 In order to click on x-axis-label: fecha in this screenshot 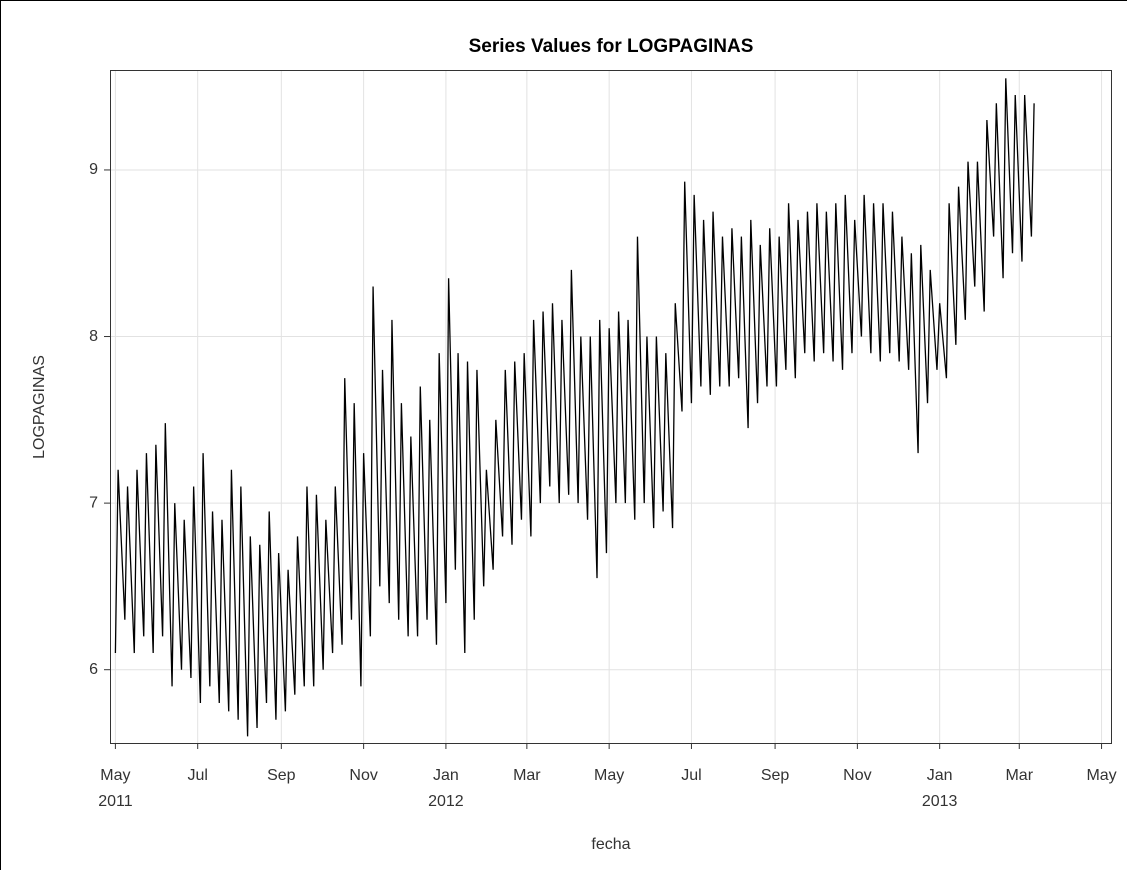, I will do `click(610, 844)`.